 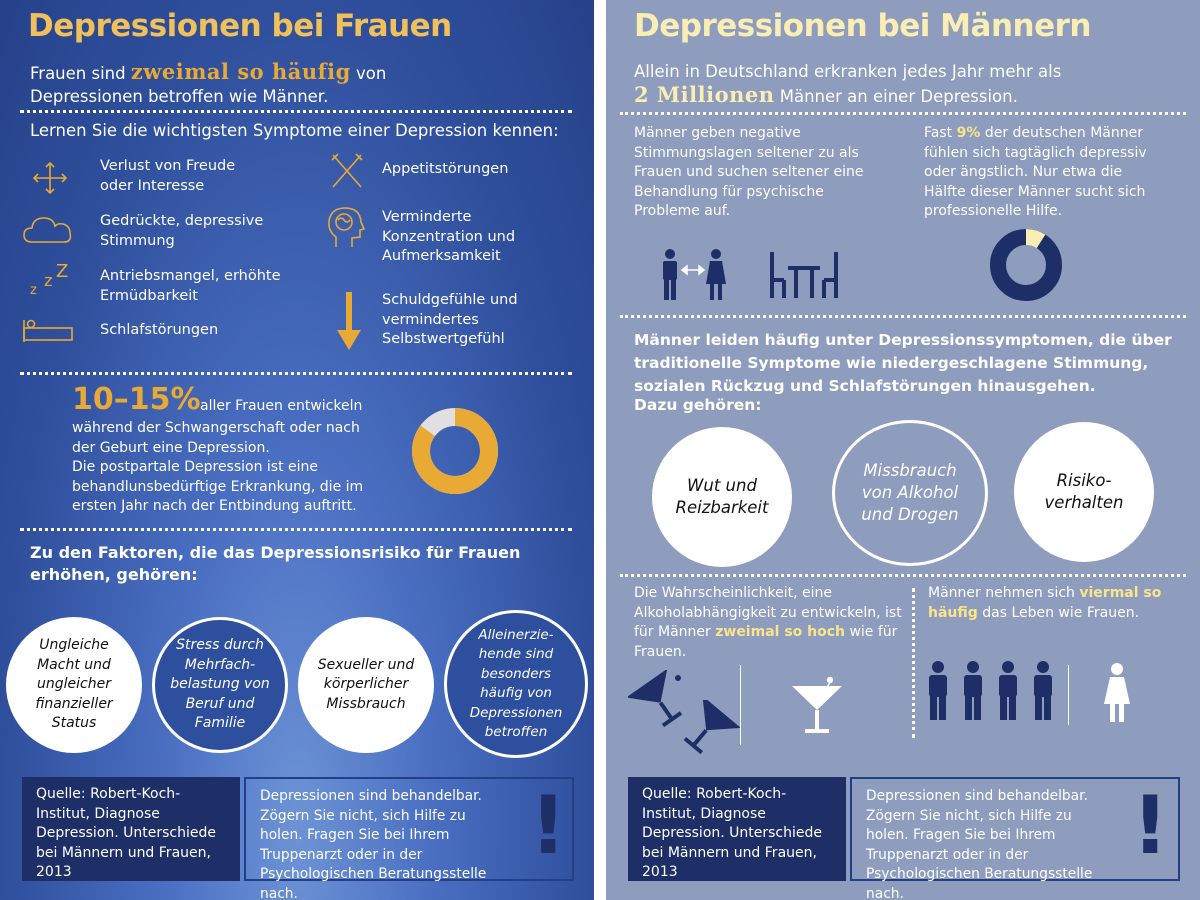 I want to click on postpartum-donut-chart, so click(x=455, y=451).